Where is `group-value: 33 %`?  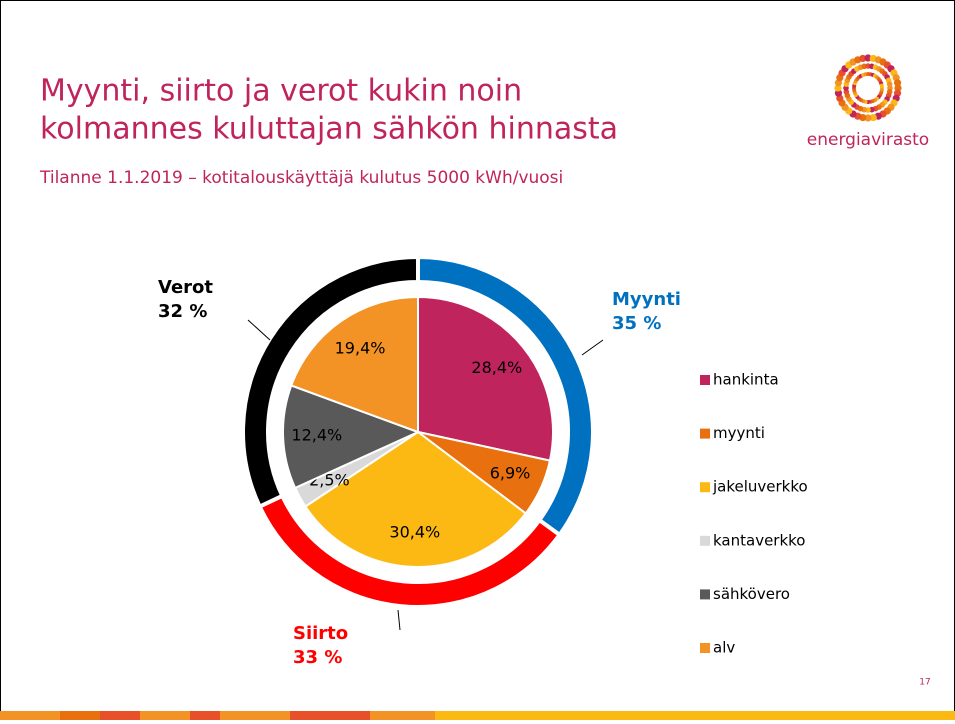 group-value: 33 % is located at coordinates (317, 657).